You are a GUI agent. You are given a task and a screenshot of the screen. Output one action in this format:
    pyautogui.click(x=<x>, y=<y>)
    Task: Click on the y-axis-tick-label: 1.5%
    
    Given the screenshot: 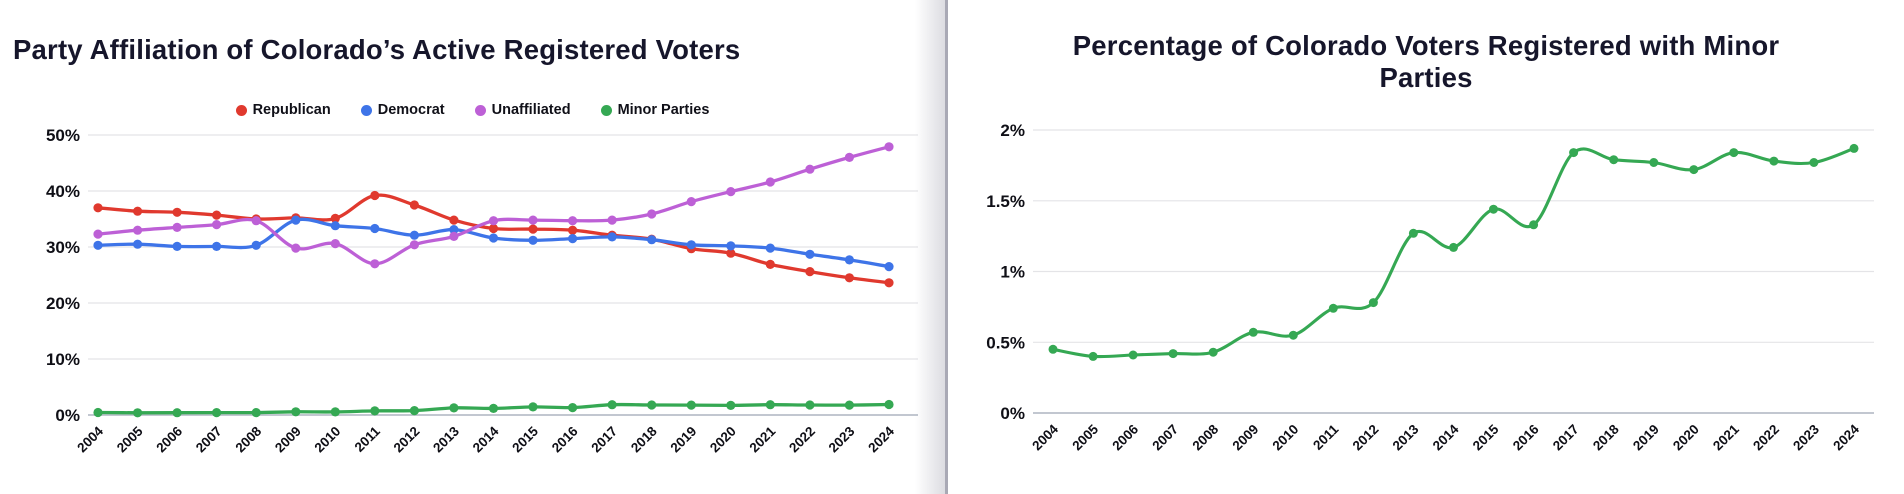 What is the action you would take?
    pyautogui.click(x=1005, y=201)
    